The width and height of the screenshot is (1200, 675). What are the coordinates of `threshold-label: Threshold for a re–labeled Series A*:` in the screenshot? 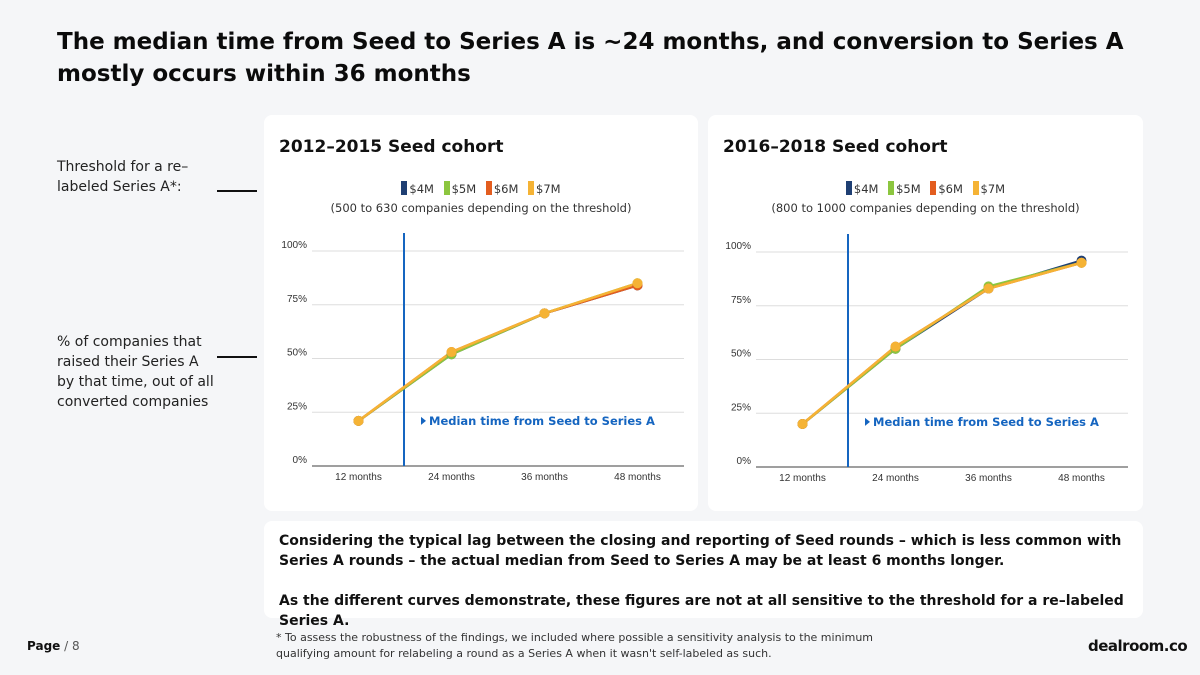 It's located at (123, 177).